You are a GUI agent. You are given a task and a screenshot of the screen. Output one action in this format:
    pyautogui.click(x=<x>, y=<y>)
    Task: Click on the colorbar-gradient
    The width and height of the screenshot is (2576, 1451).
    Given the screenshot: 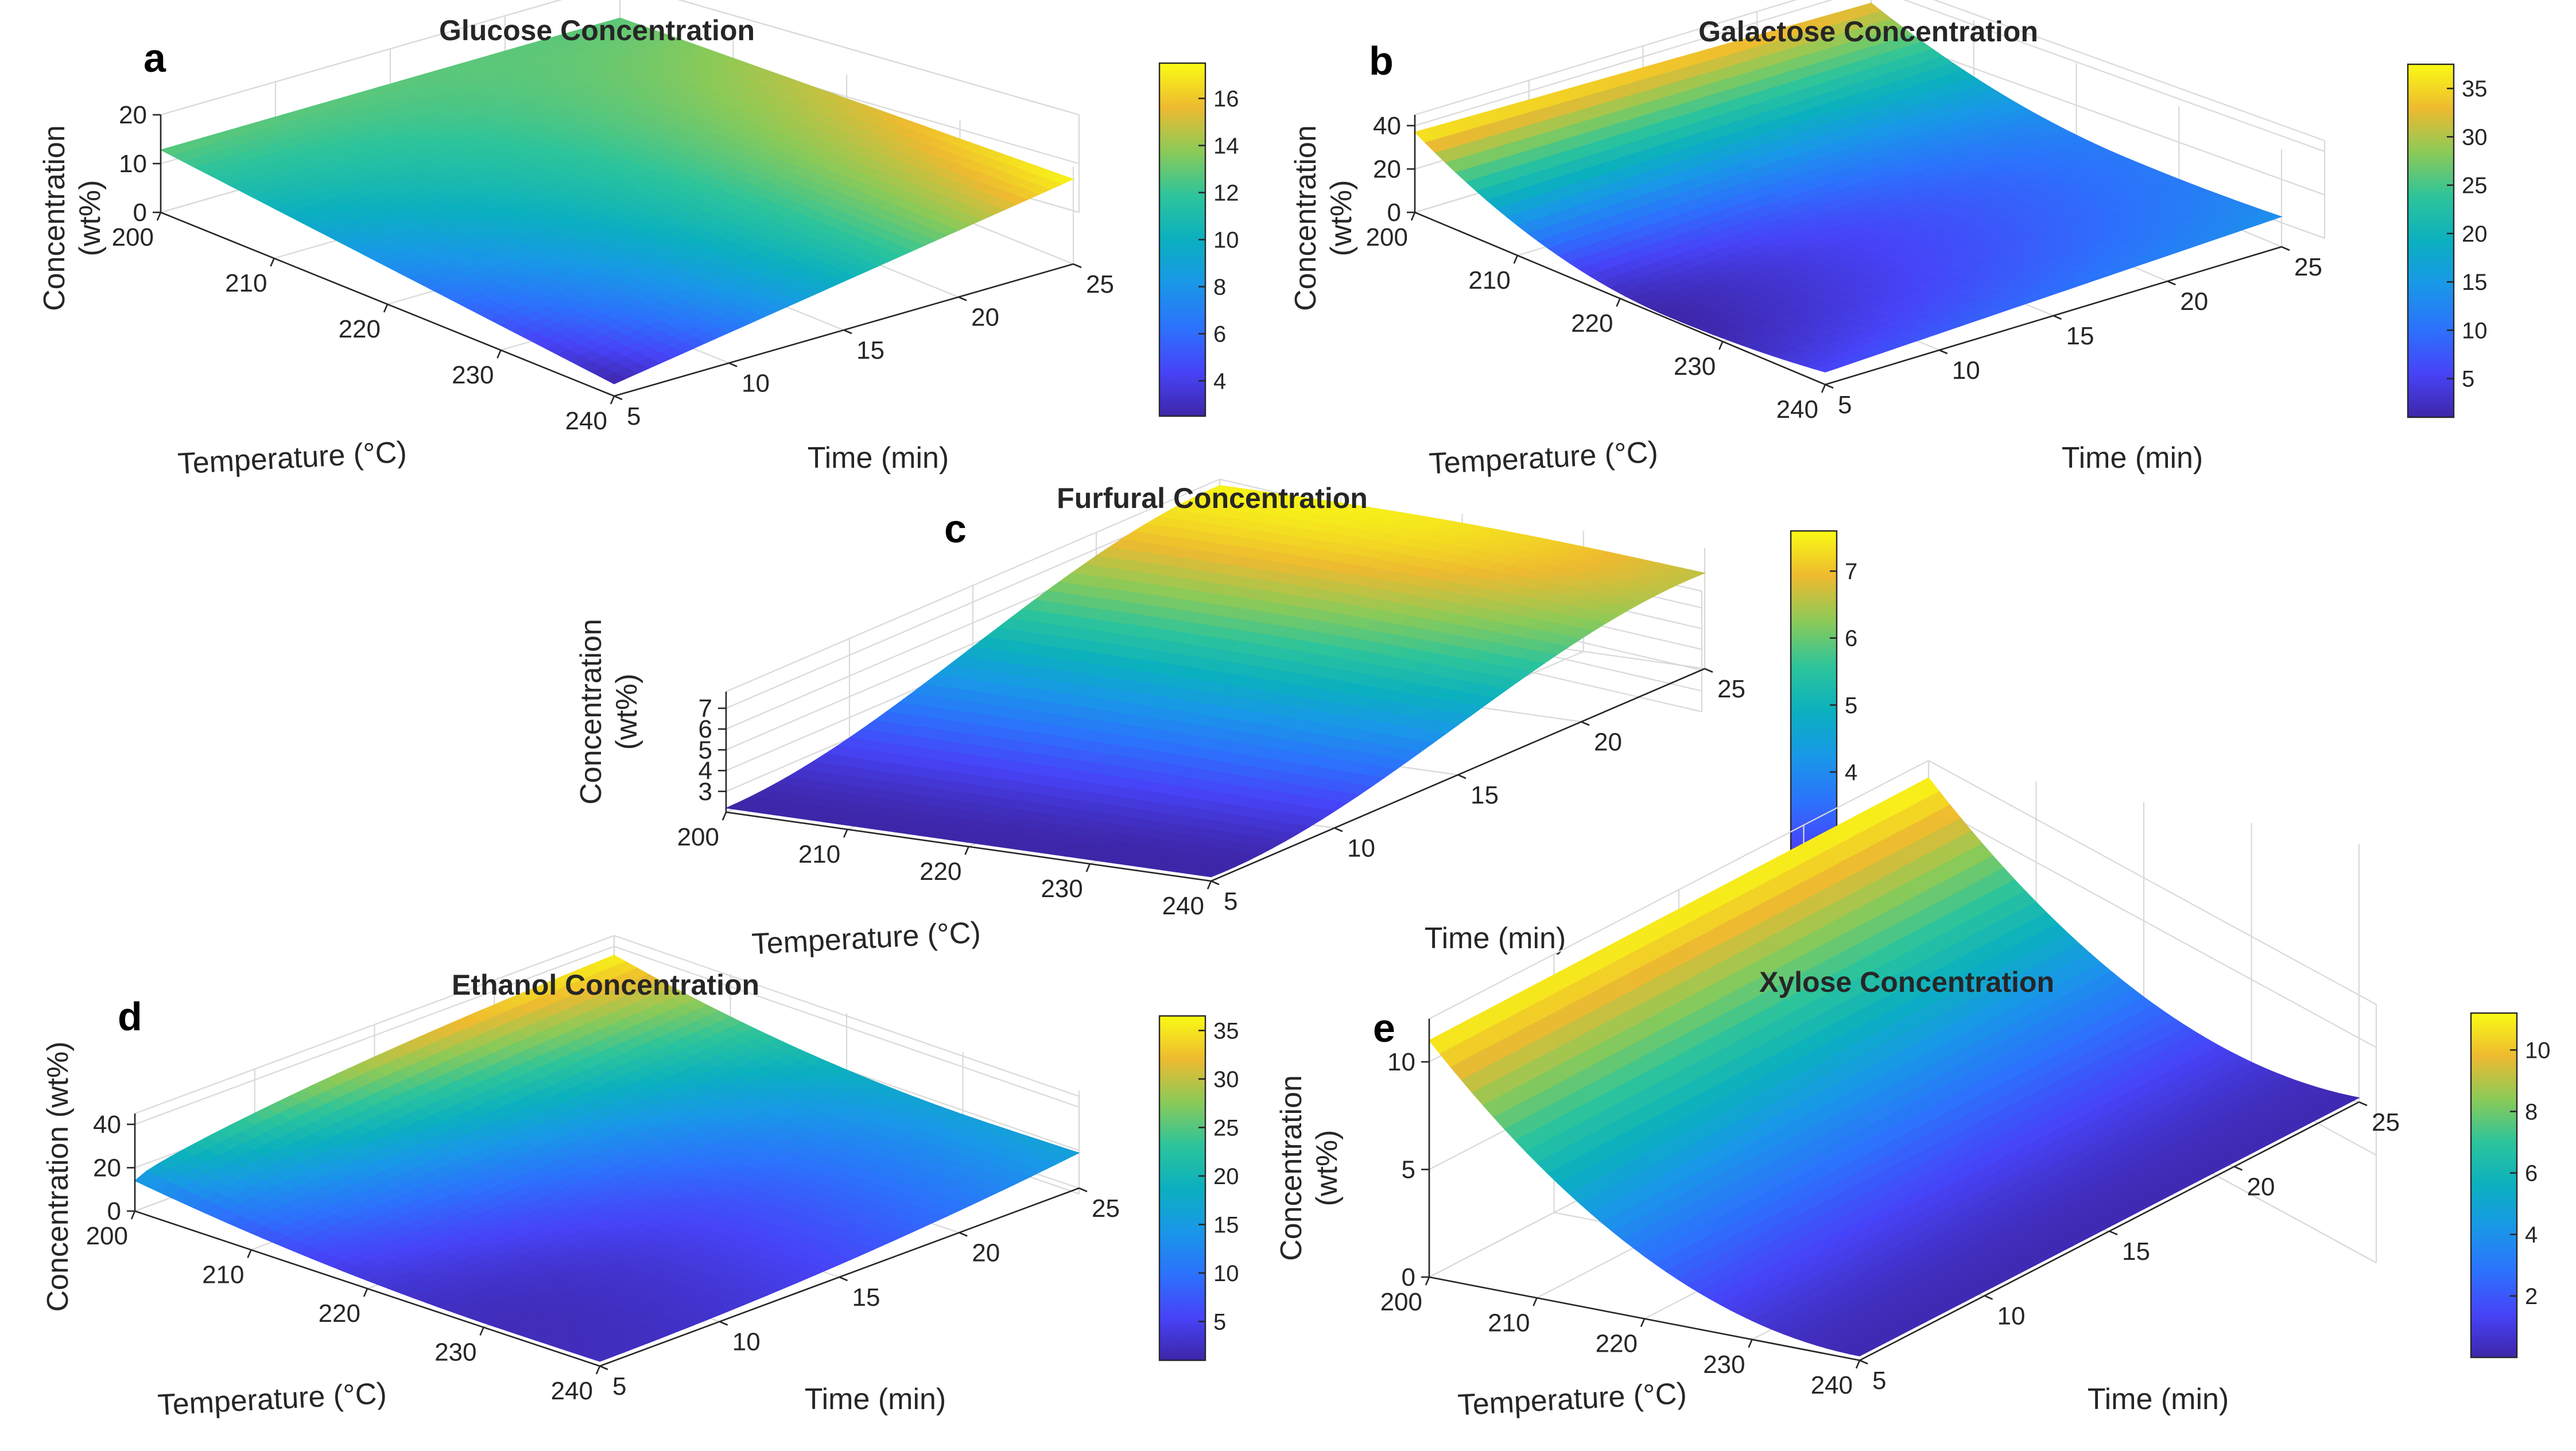 What is the action you would take?
    pyautogui.click(x=2431, y=240)
    